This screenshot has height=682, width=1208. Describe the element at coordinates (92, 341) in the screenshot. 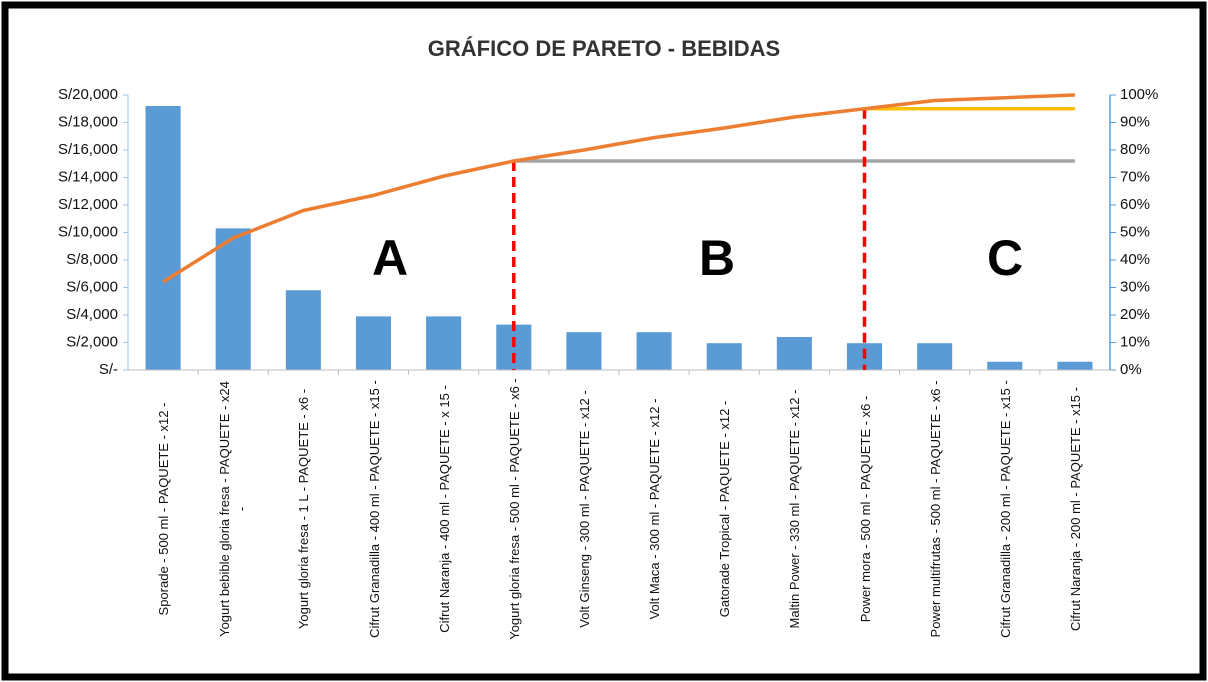

I see `y-tick-label: S/2,000` at that location.